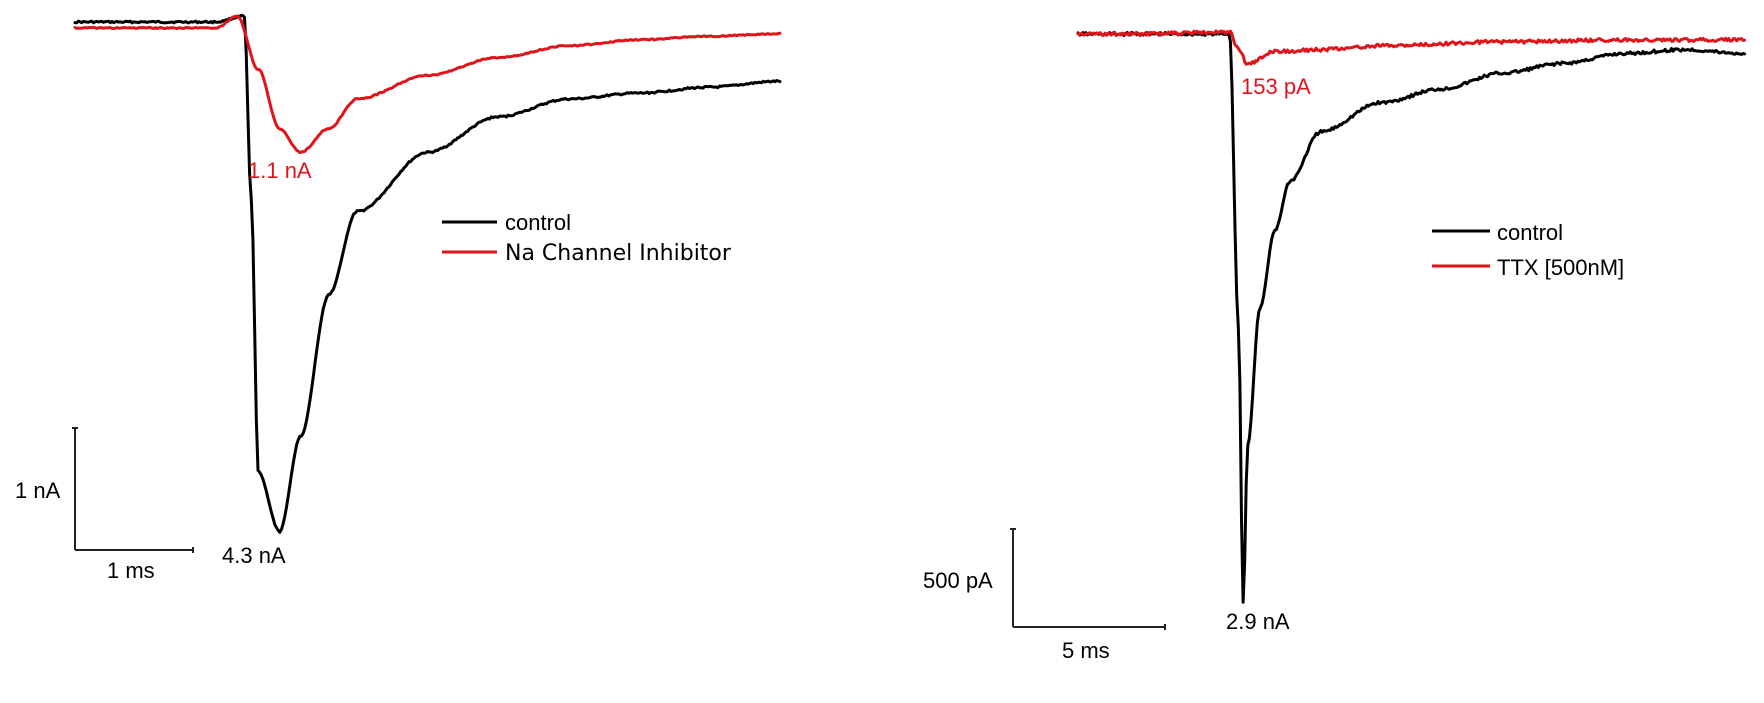  Describe the element at coordinates (131, 570) in the screenshot. I see `left-scale-x-label: 1 ms` at that location.